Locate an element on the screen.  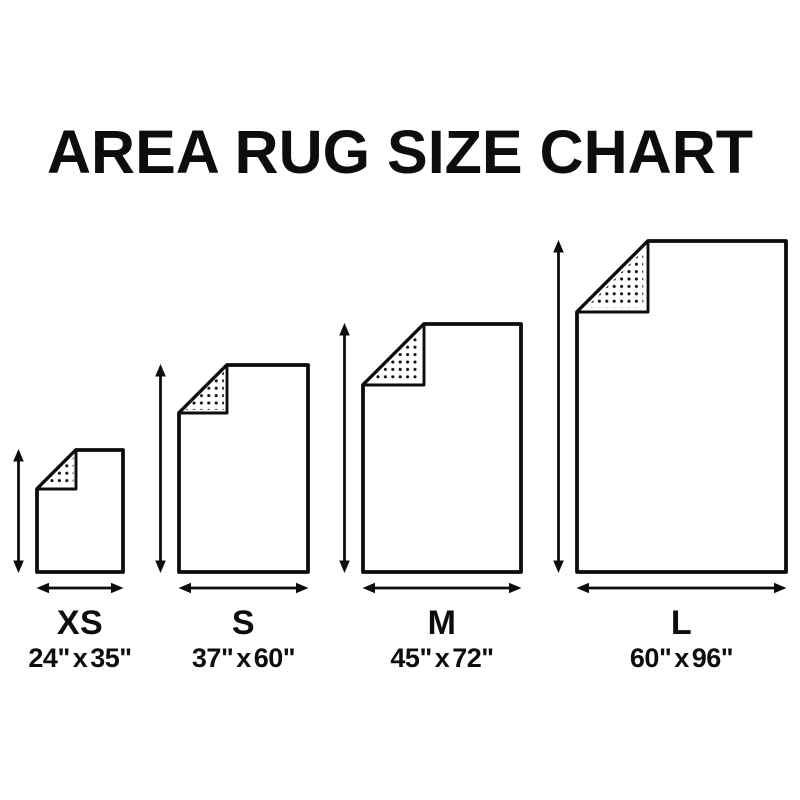
rug-figure-xs is located at coordinates (69, 521).